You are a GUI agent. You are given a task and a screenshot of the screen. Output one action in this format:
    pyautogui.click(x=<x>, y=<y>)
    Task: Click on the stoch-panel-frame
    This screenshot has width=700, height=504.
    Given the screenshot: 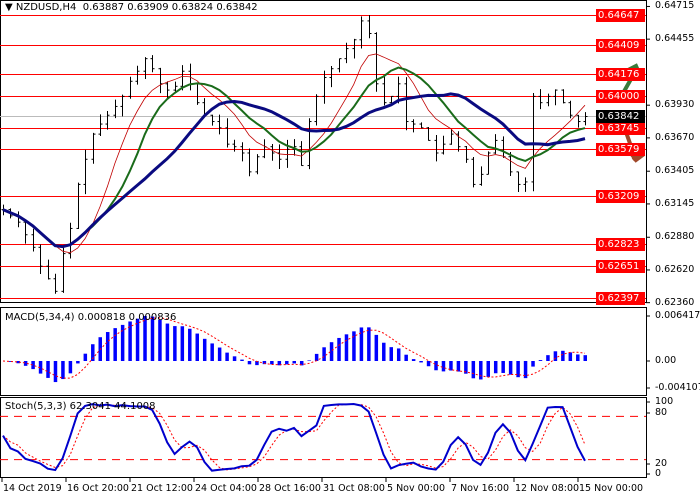 What is the action you would take?
    pyautogui.click(x=323, y=437)
    